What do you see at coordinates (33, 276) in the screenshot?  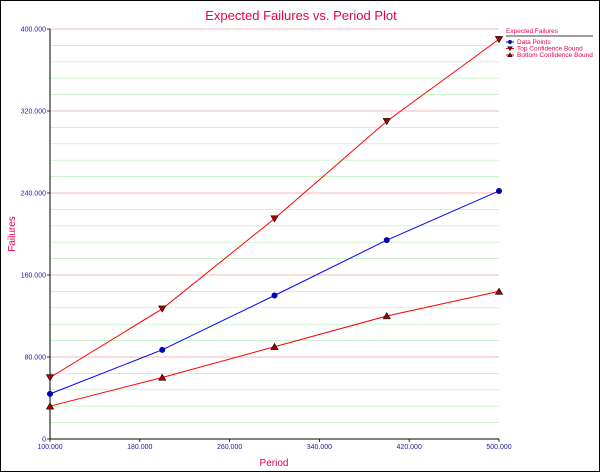 I see `y-tick-label: 160.000` at bounding box center [33, 276].